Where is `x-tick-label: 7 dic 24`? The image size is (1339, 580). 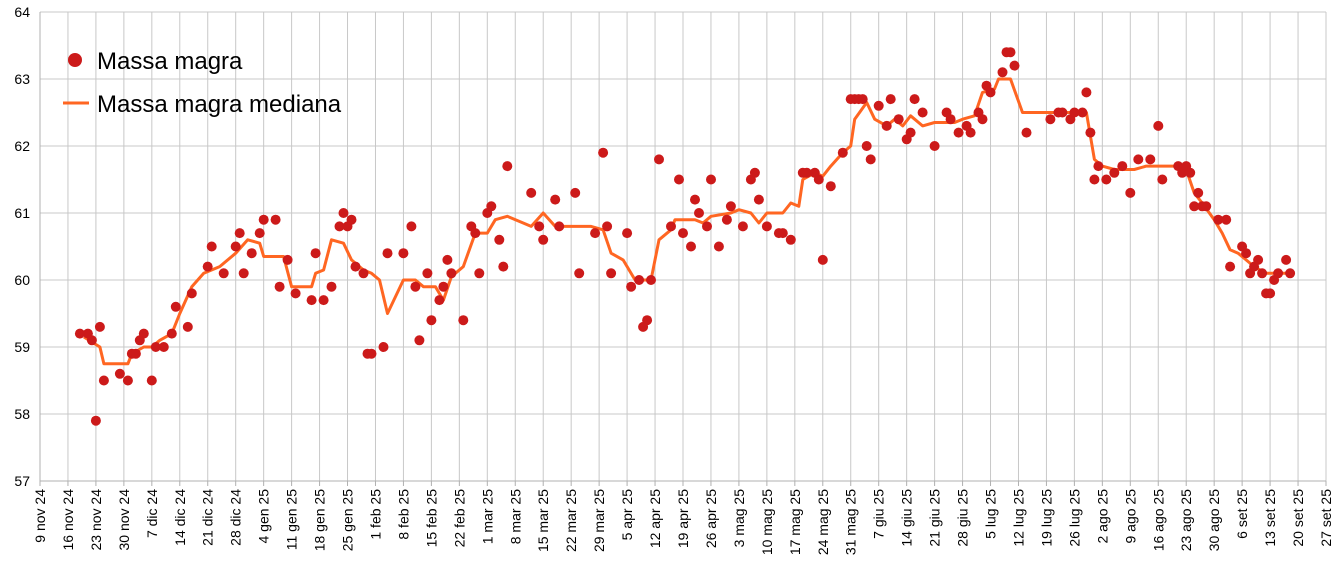 x-tick-label: 7 dic 24 is located at coordinates (152, 513).